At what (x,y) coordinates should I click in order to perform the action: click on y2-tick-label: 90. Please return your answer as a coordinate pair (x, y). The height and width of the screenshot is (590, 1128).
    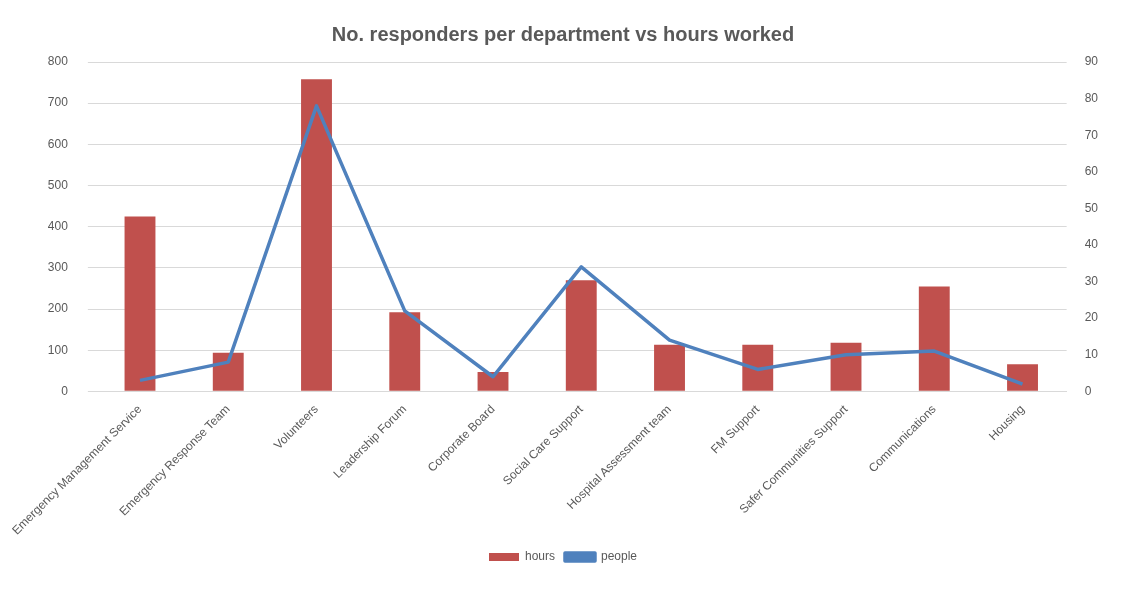
    Looking at the image, I should click on (1091, 61).